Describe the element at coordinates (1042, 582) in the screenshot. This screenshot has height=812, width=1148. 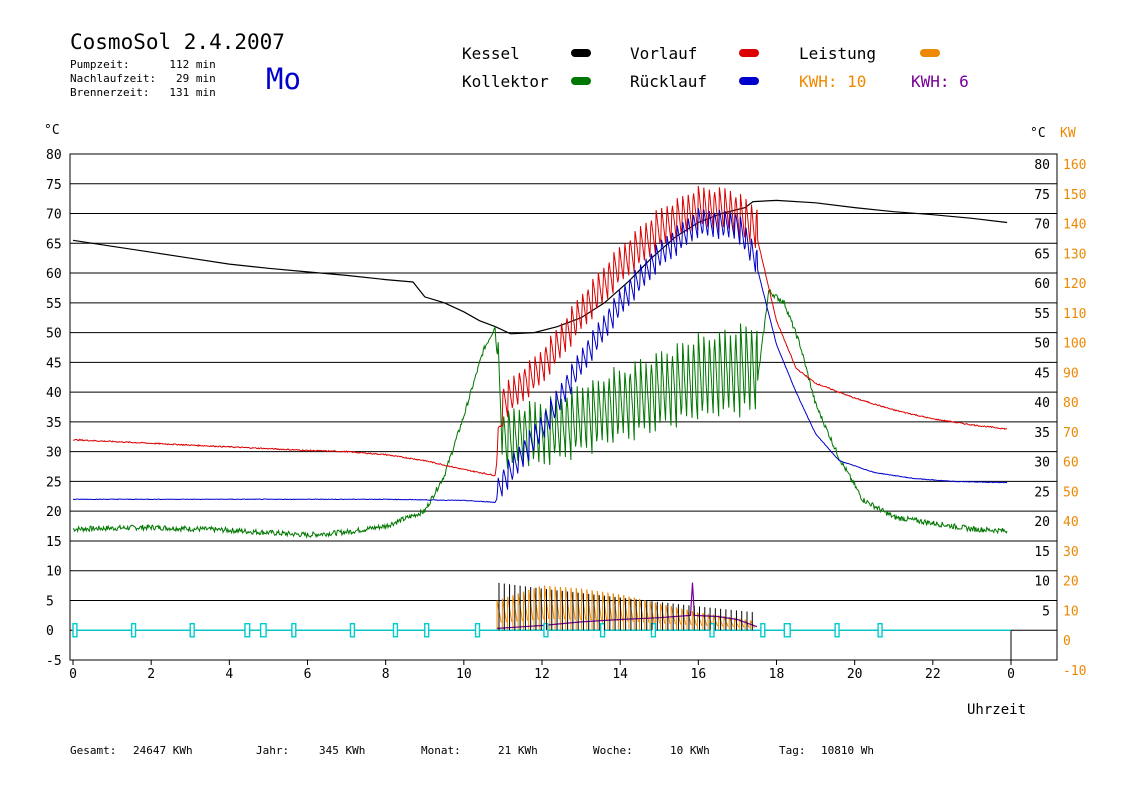
I see `y-tick-right-c: 10` at that location.